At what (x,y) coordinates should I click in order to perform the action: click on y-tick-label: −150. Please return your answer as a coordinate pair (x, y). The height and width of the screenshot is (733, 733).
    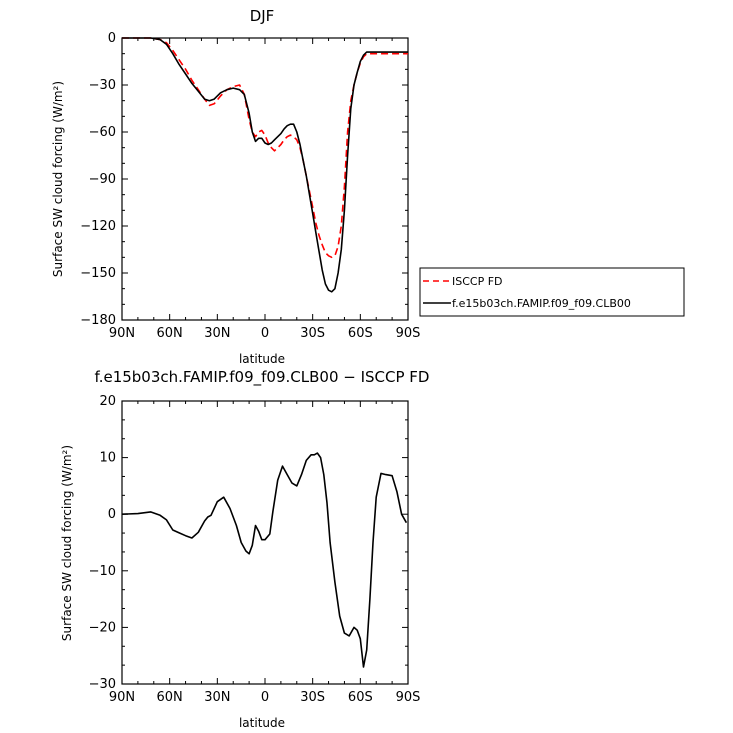
    Looking at the image, I should click on (98, 273).